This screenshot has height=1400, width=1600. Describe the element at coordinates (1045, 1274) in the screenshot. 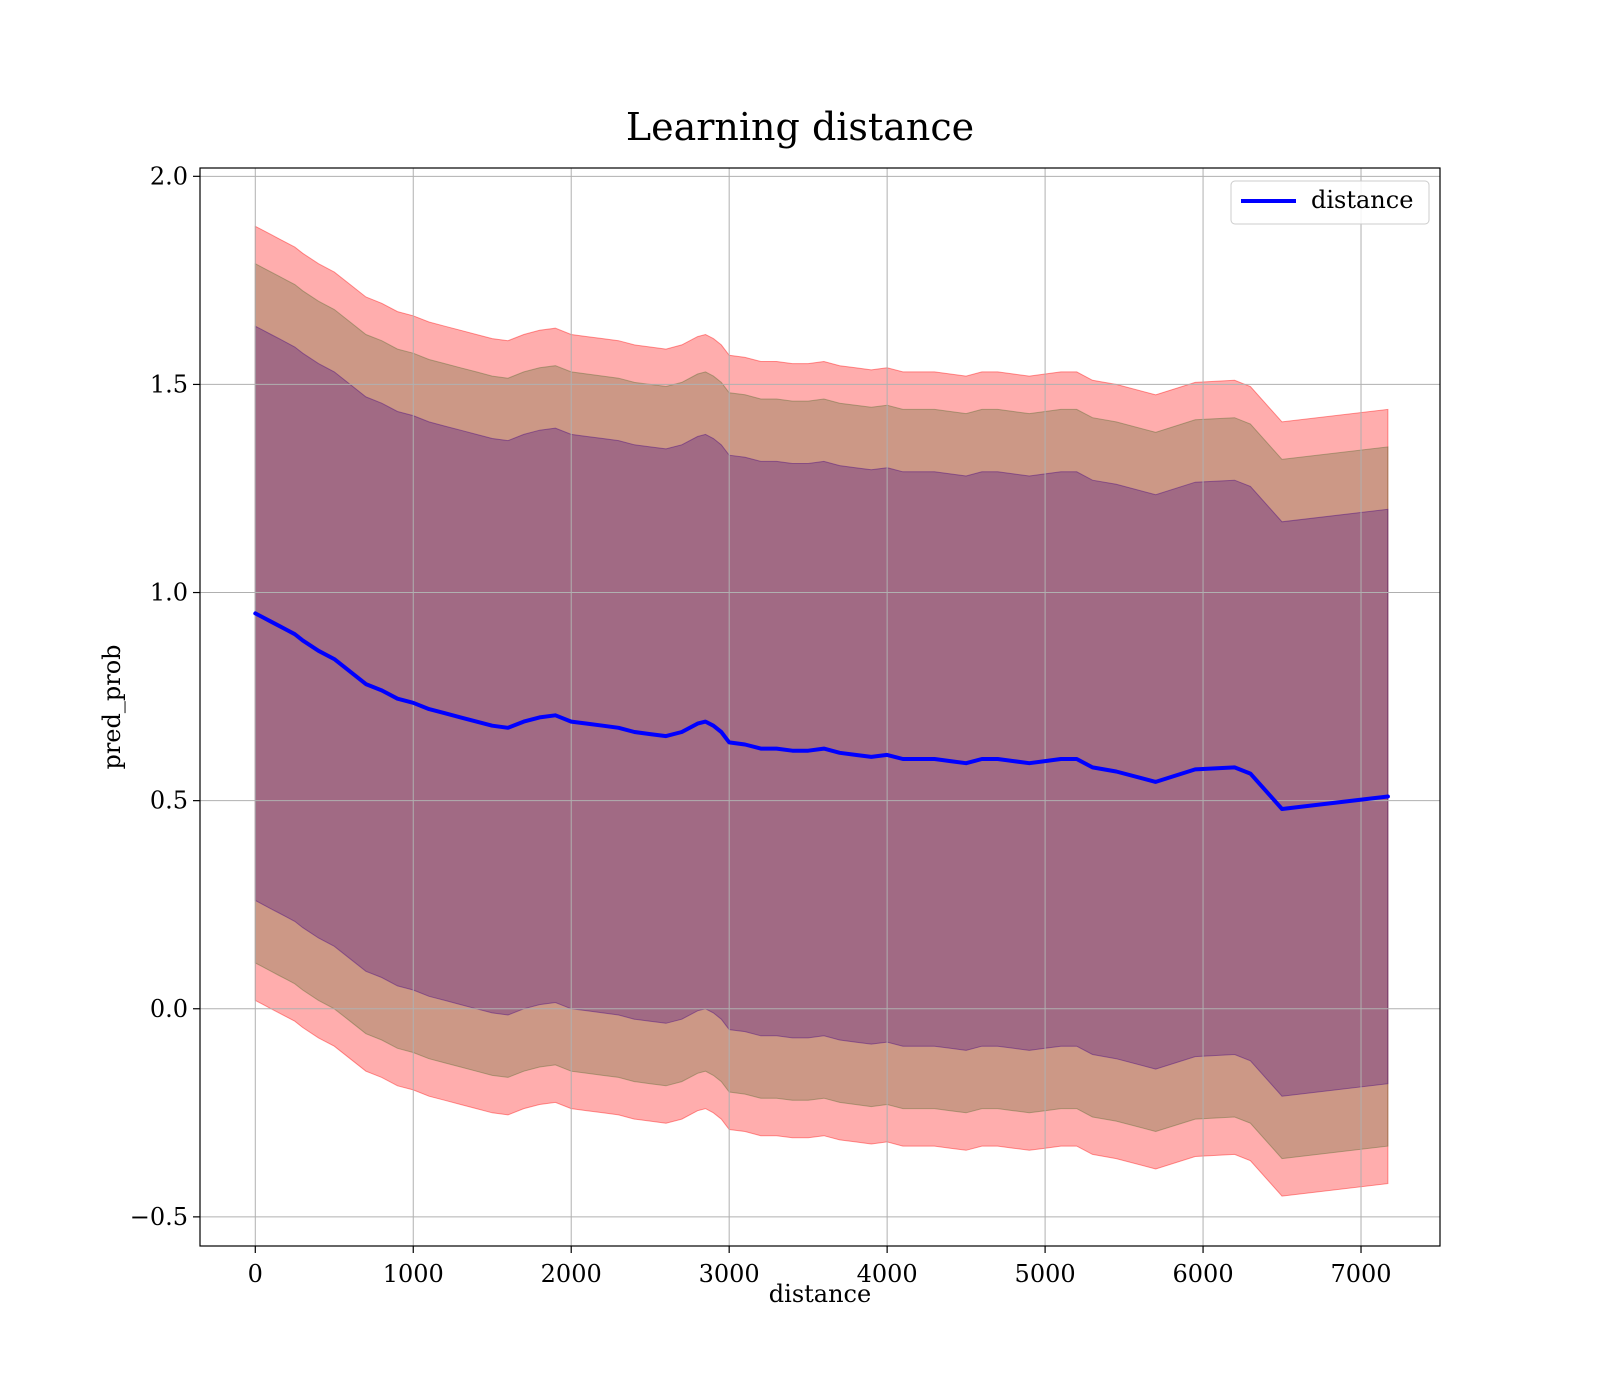

I see `x-tick-label: 5000` at that location.